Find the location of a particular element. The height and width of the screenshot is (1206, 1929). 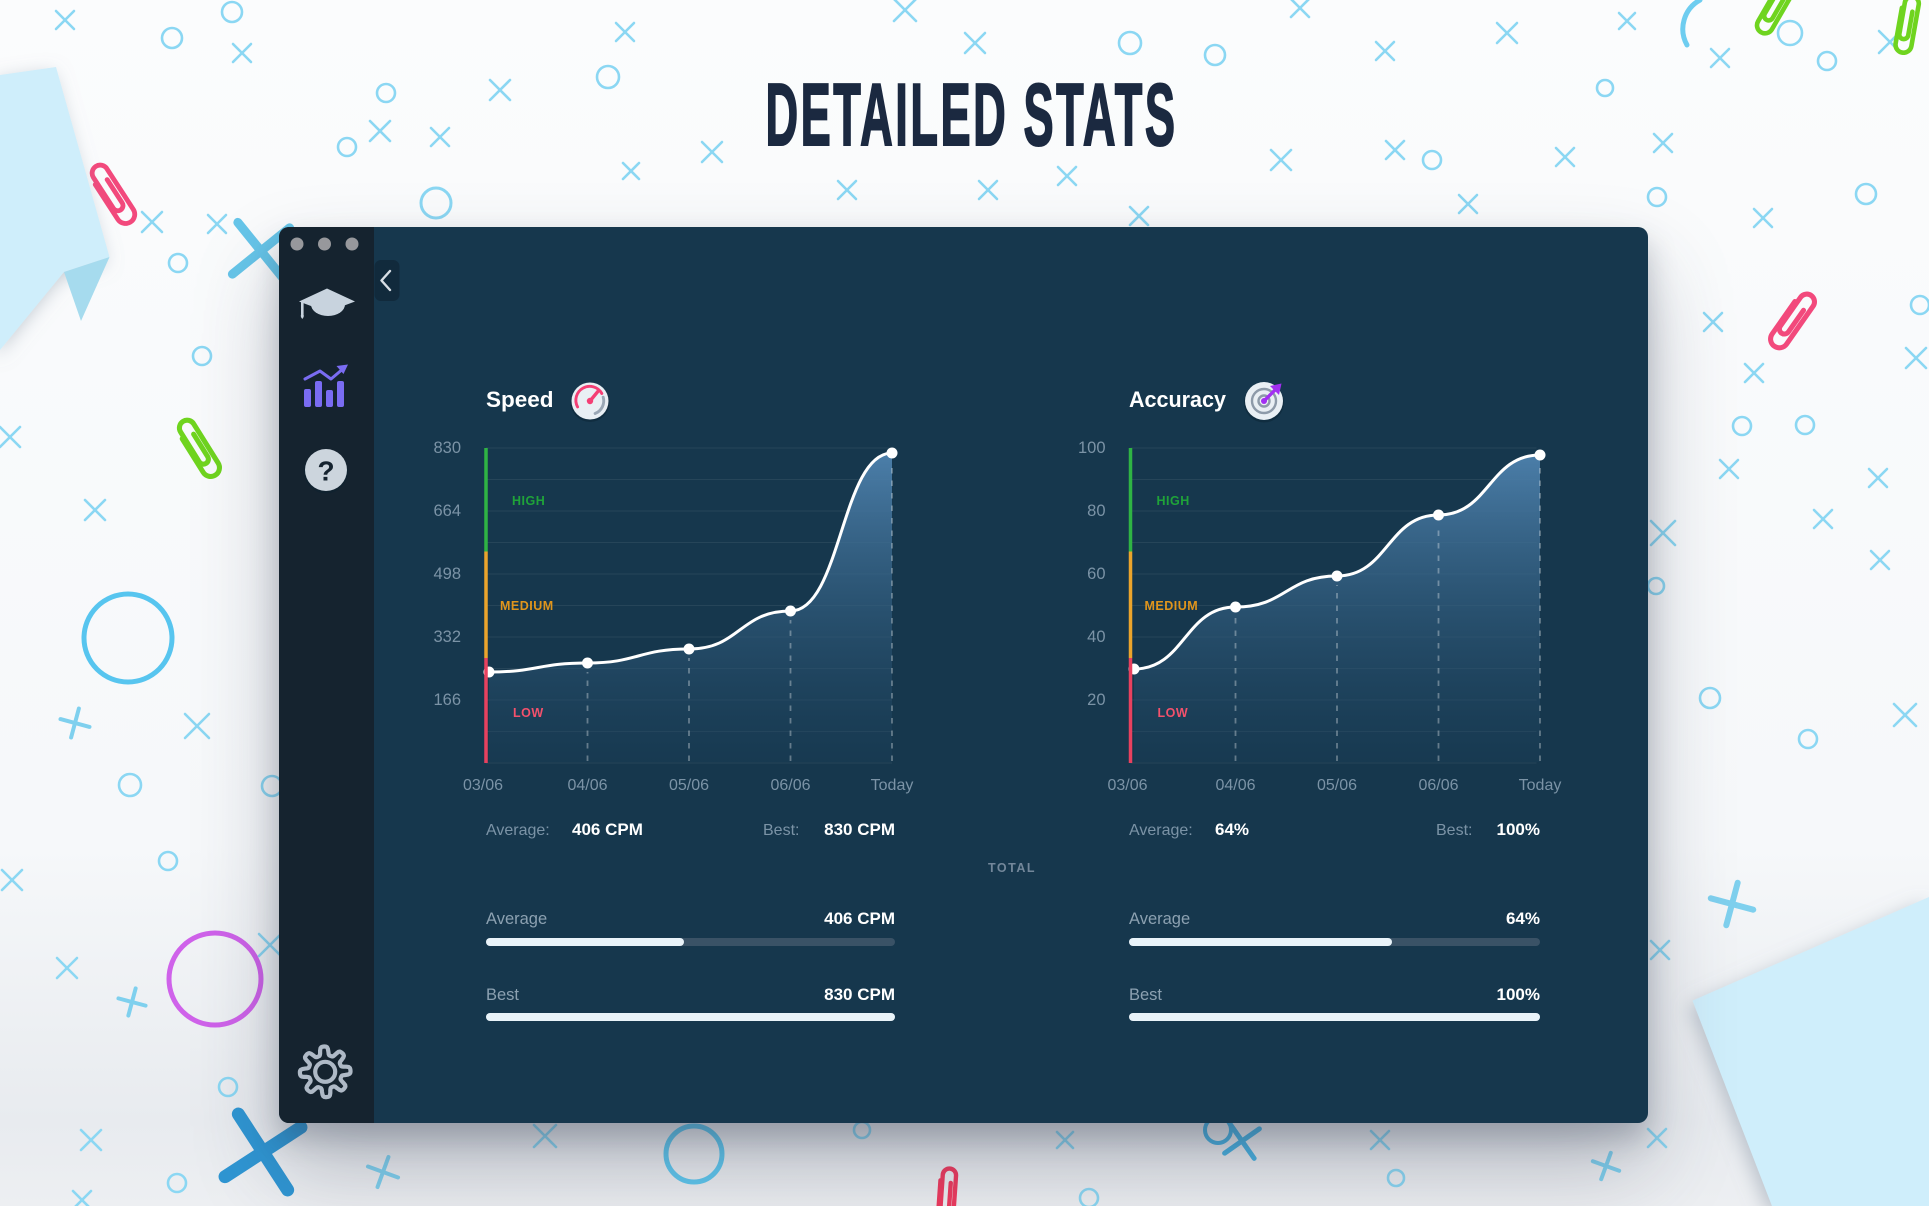

svg-text: 664 is located at coordinates (447, 511).